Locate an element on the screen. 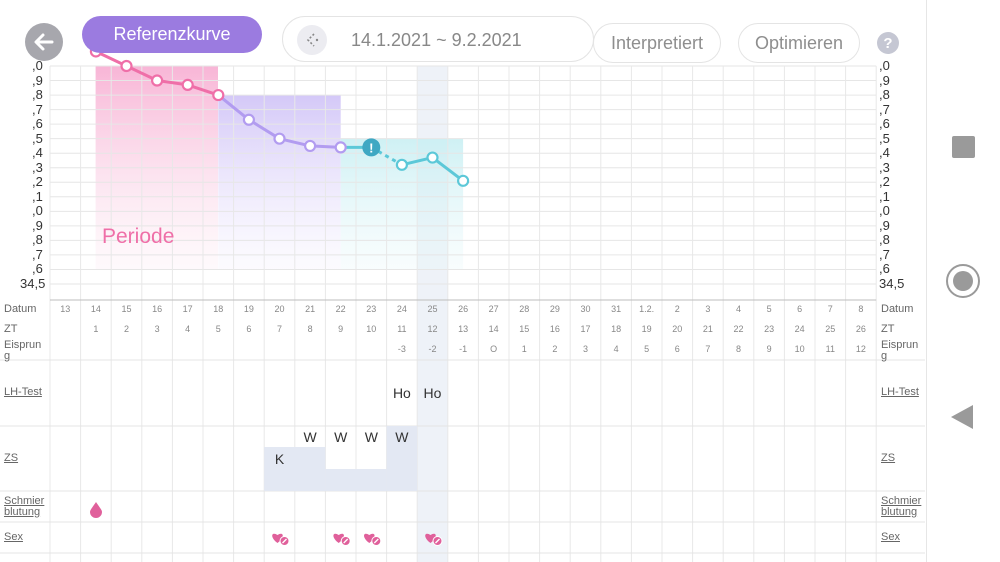  cycle-day-label: 18 is located at coordinates (616, 329).